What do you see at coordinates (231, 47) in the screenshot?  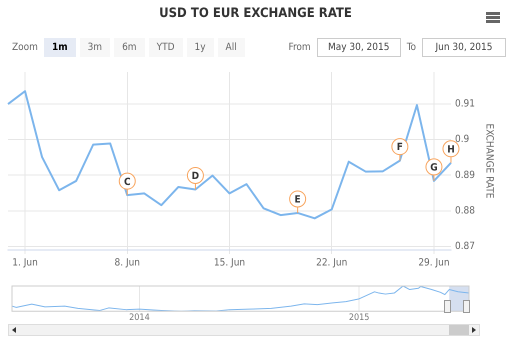 I see `text: All` at bounding box center [231, 47].